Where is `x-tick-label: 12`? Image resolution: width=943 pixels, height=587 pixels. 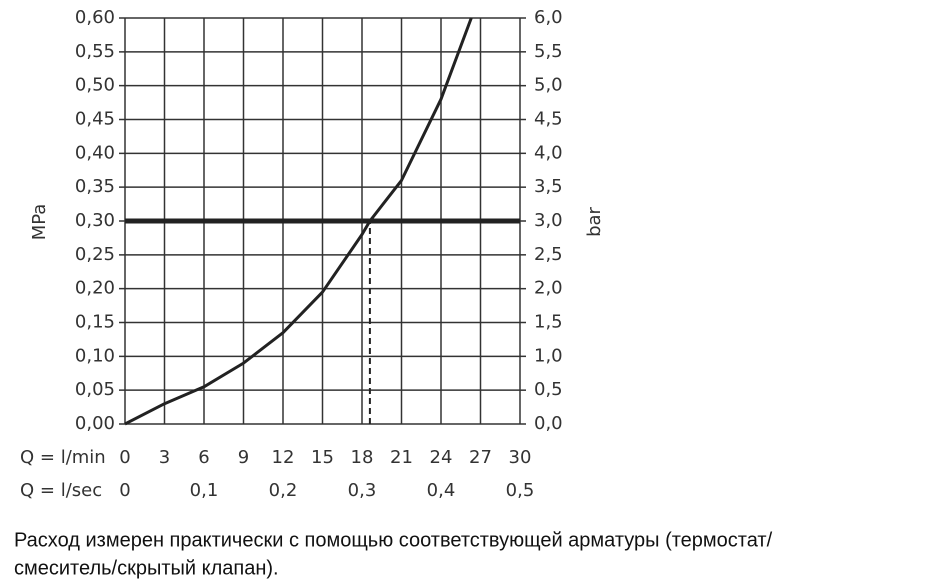 x-tick-label: 12 is located at coordinates (283, 457).